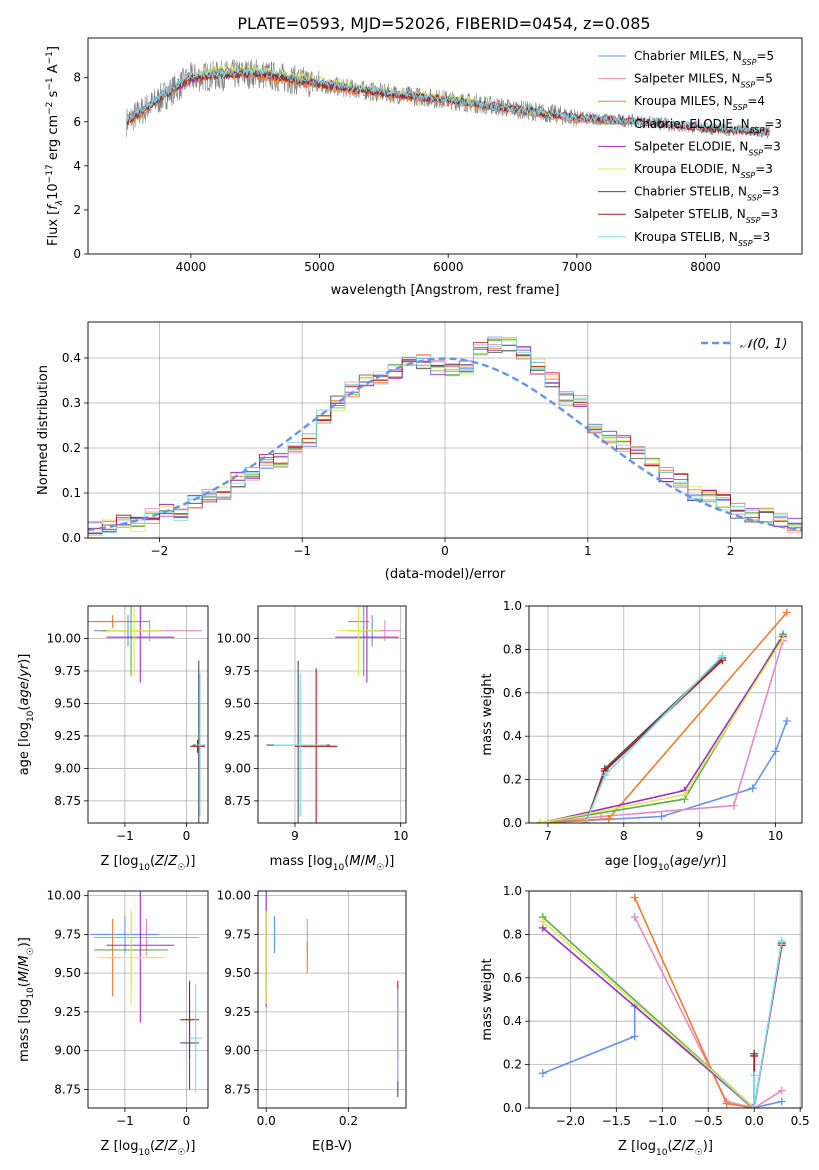  I want to click on axes: −1 0 8.75 9.00 9.25 9.50 9.75 10.00, so click(119, 1008).